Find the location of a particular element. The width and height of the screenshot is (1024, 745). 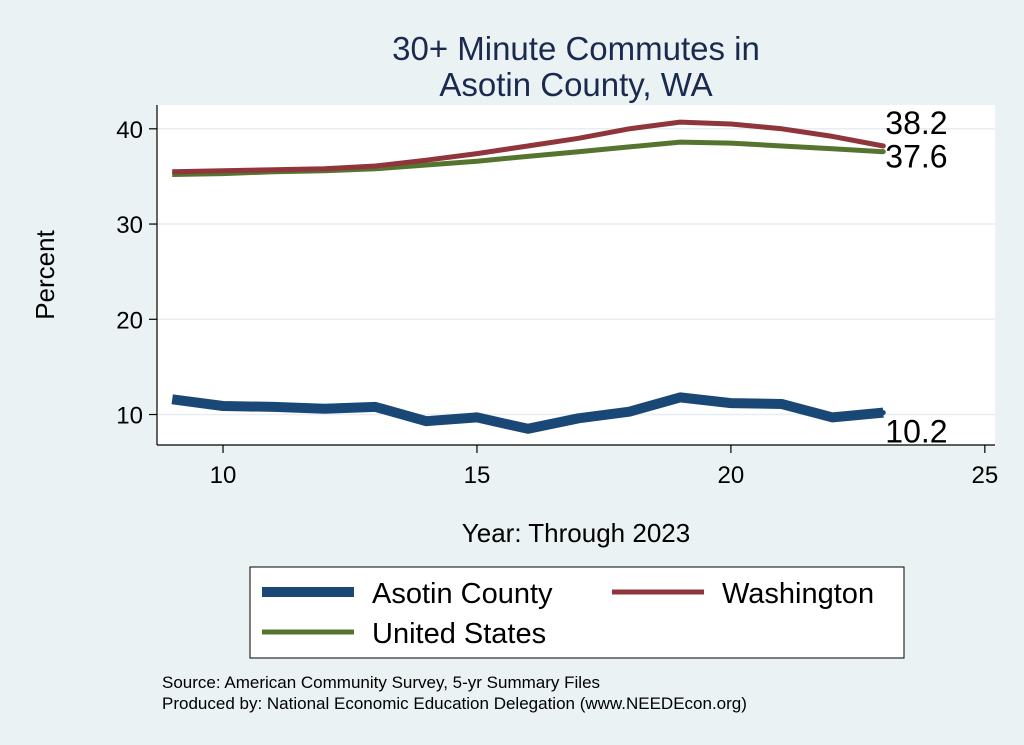

series-end-point-united-states is located at coordinates (883, 152).